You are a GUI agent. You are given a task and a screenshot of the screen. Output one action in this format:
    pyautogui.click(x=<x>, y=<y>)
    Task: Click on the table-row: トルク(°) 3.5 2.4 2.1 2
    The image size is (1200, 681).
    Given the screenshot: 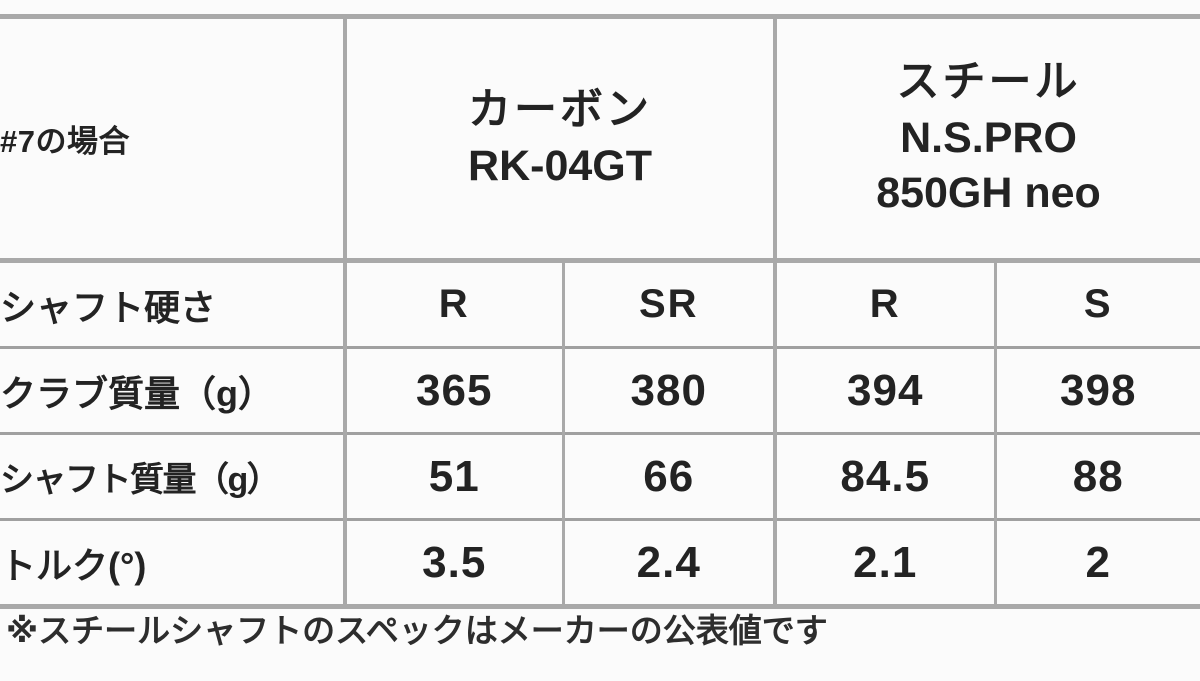 What is the action you would take?
    pyautogui.click(x=600, y=563)
    